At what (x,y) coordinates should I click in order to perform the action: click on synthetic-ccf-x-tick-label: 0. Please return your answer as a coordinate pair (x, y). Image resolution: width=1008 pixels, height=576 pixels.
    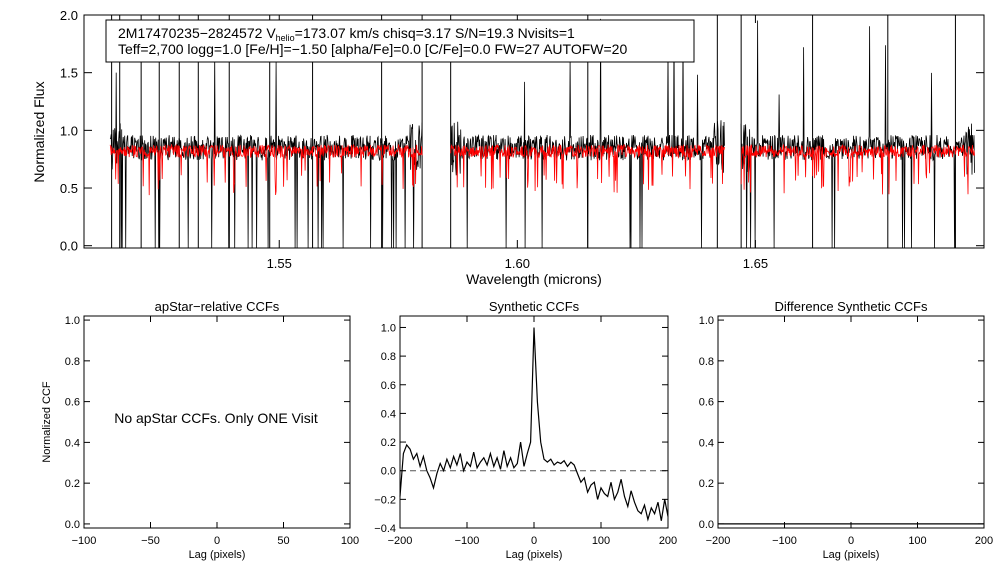
    Looking at the image, I should click on (534, 541).